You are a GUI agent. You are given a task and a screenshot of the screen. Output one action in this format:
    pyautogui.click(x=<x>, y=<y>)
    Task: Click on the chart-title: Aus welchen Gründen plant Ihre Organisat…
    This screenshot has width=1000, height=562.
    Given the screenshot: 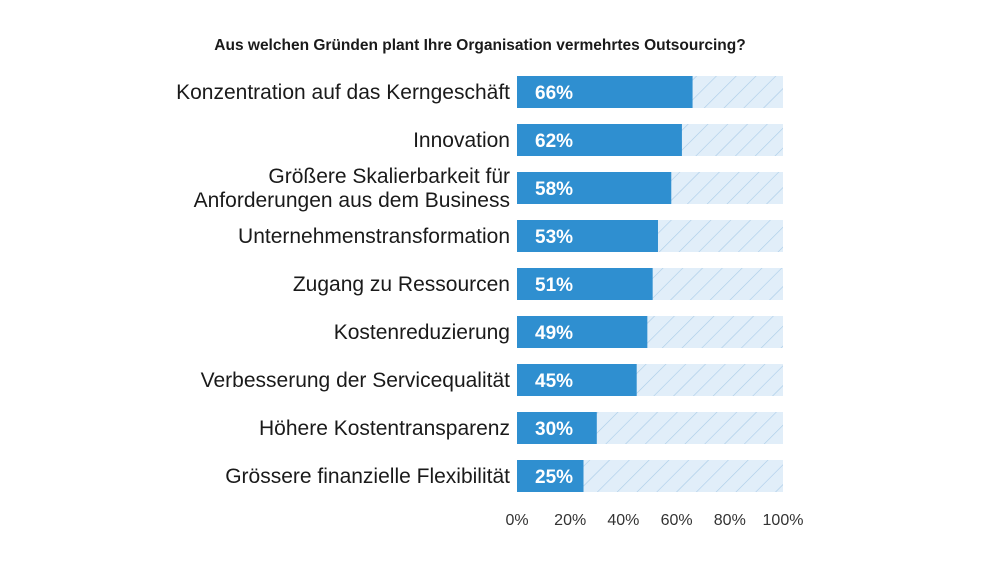 What is the action you would take?
    pyautogui.click(x=479, y=45)
    